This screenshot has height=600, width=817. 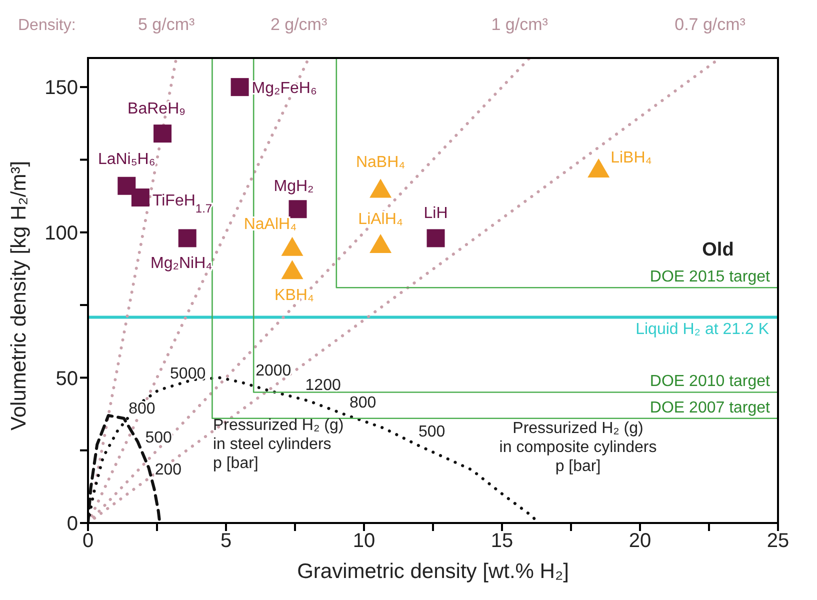 What do you see at coordinates (188, 373) in the screenshot?
I see `annotation: 5000` at bounding box center [188, 373].